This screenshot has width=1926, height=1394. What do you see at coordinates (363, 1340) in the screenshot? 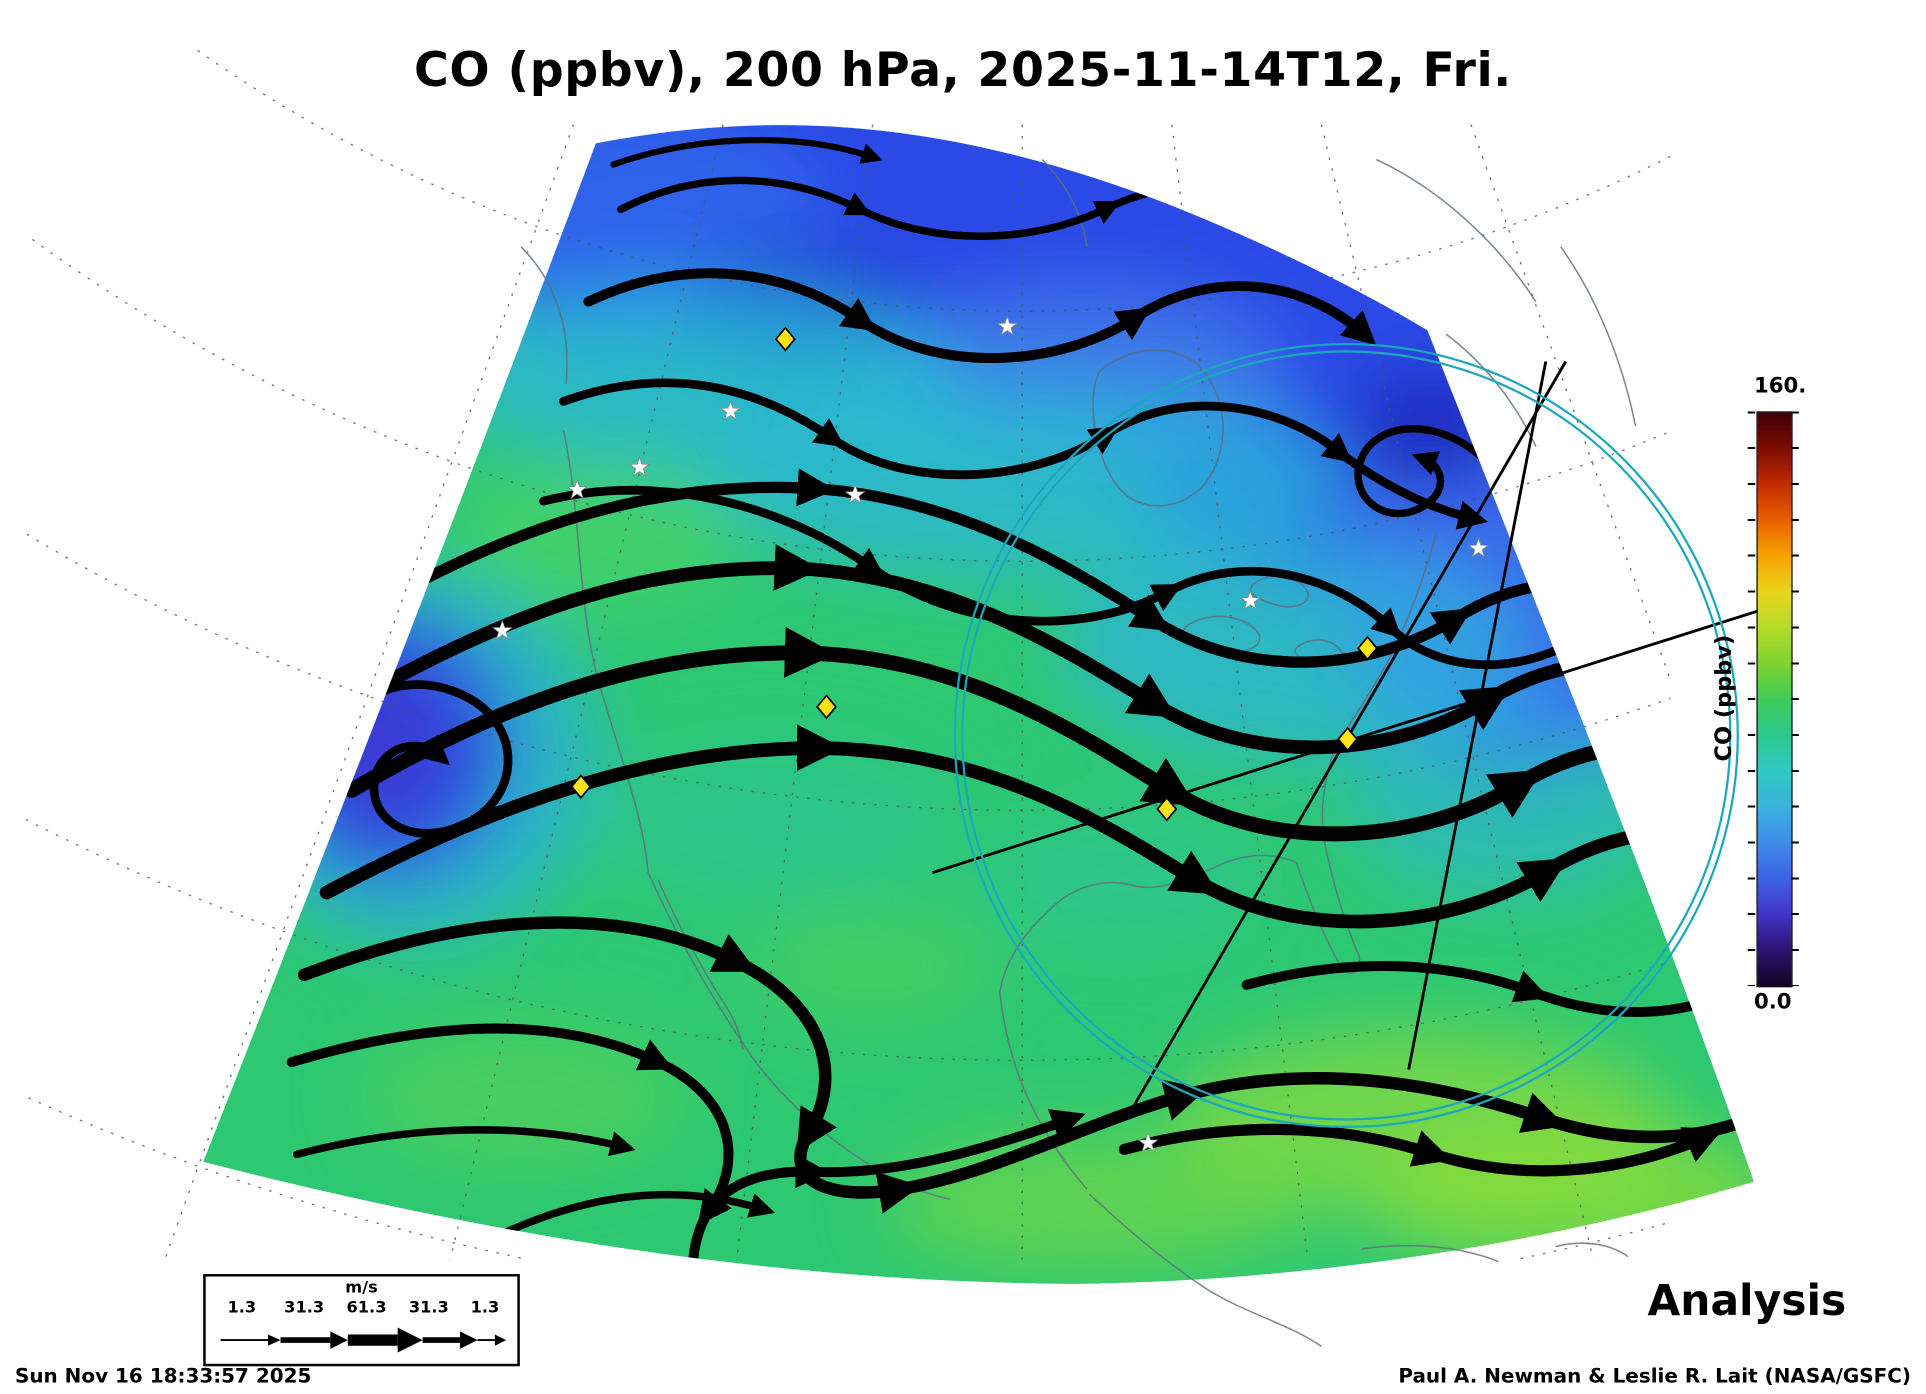
I see `wind-arrow-scale` at bounding box center [363, 1340].